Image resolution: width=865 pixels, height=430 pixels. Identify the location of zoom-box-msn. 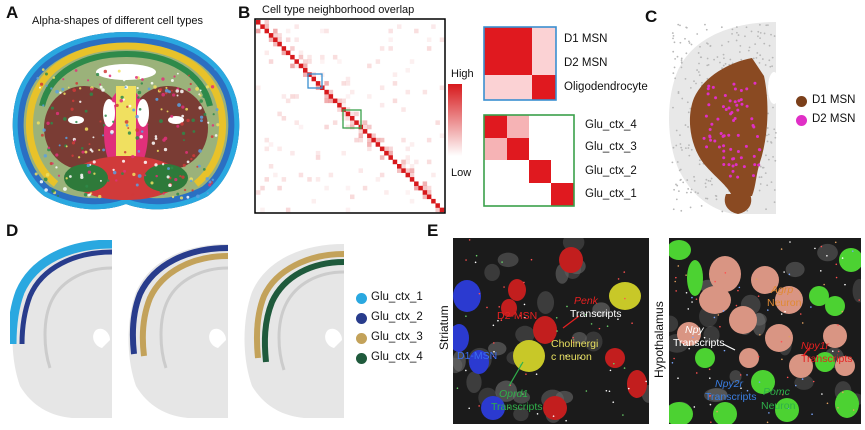
(315, 81).